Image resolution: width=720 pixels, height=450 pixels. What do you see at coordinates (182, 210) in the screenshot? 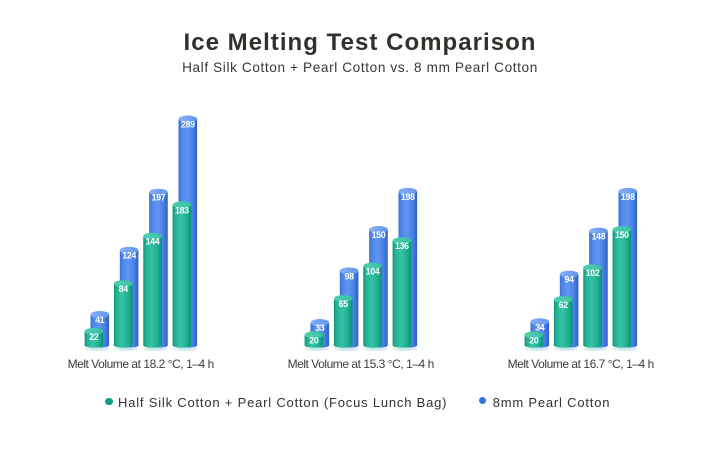
I see `svg-text: 183` at bounding box center [182, 210].